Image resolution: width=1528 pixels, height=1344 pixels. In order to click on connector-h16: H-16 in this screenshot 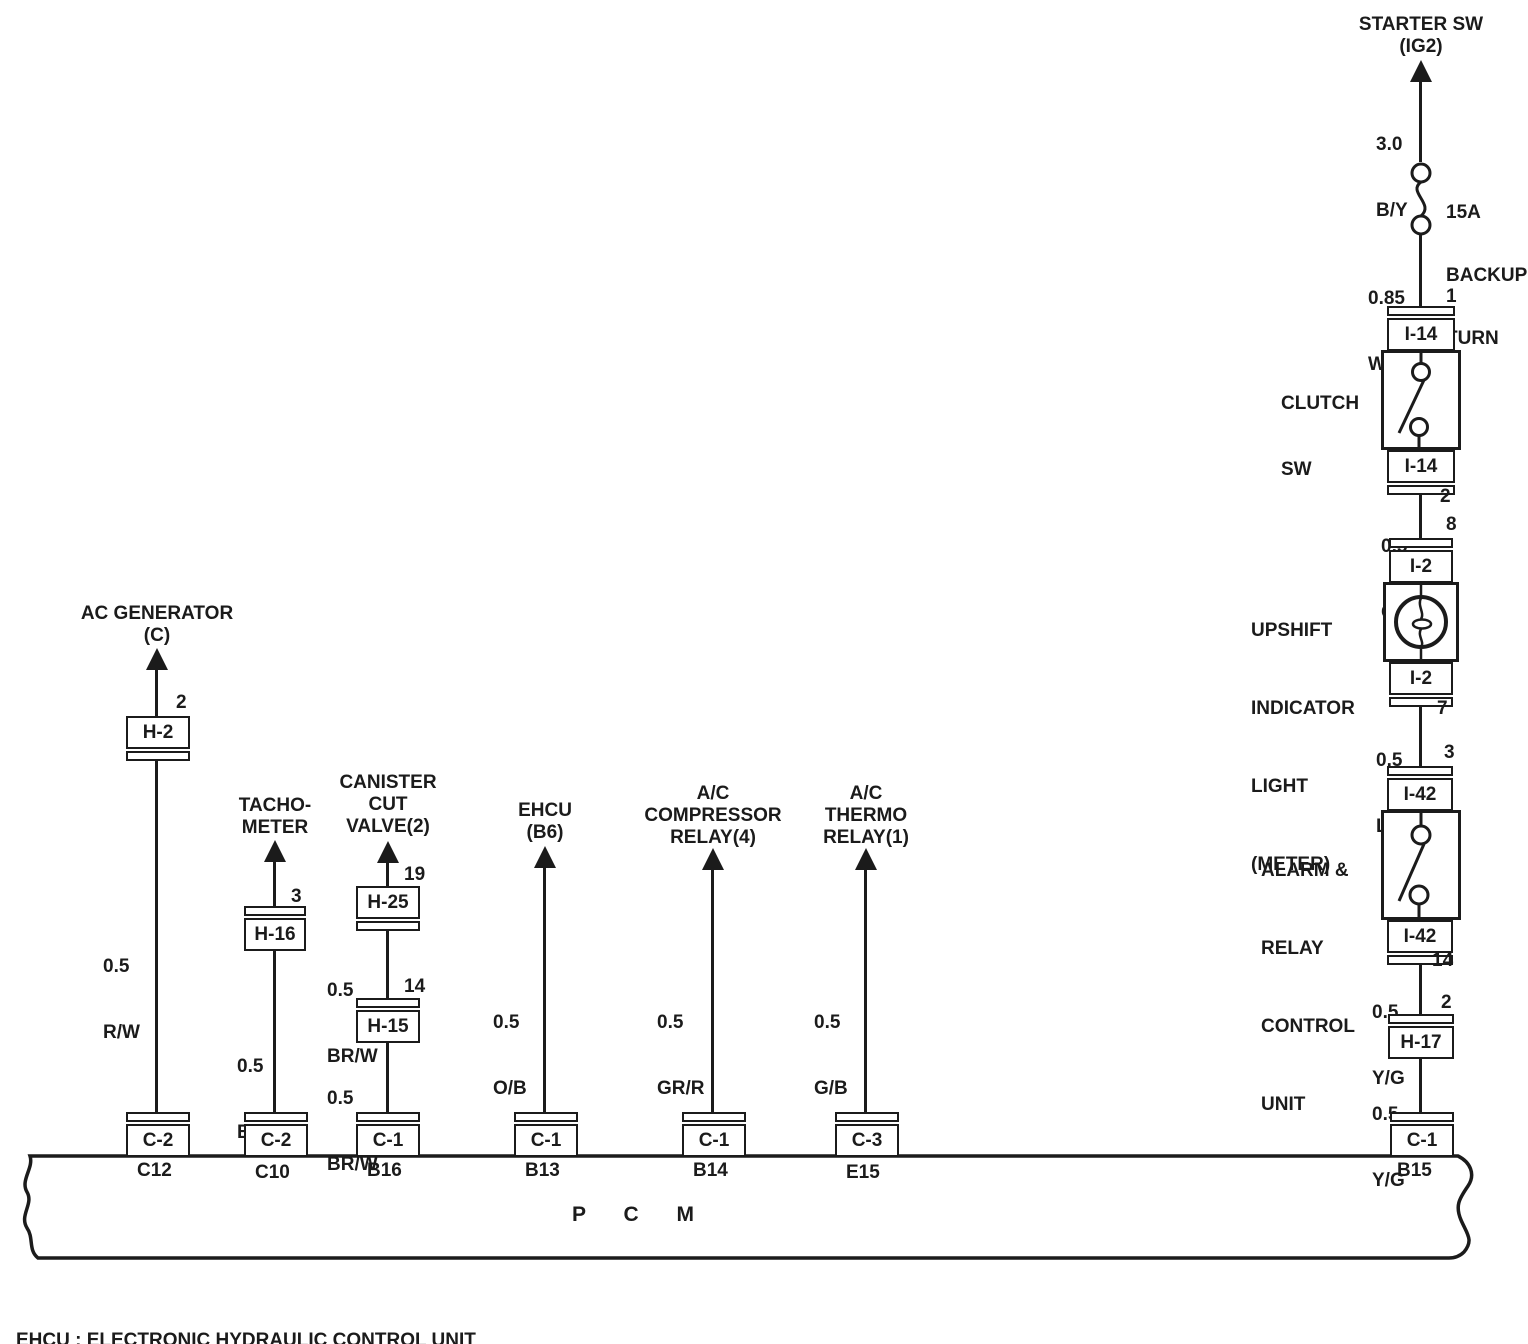, I will do `click(275, 928)`.